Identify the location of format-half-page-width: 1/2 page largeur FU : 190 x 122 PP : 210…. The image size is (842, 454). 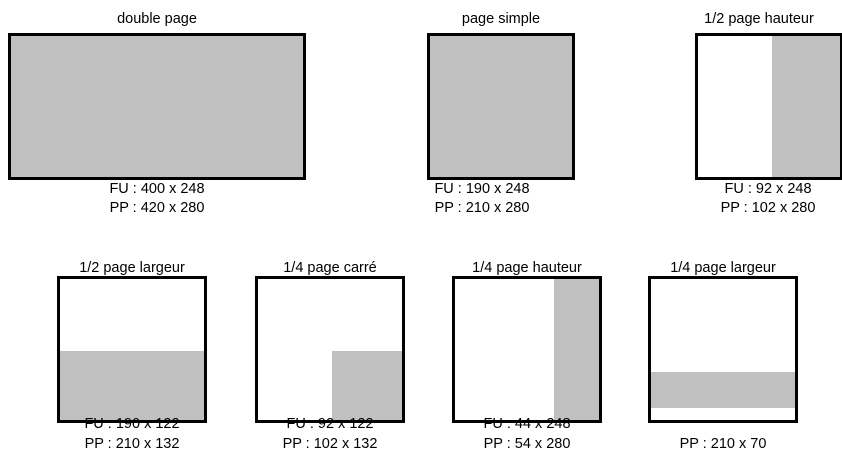
(132, 356).